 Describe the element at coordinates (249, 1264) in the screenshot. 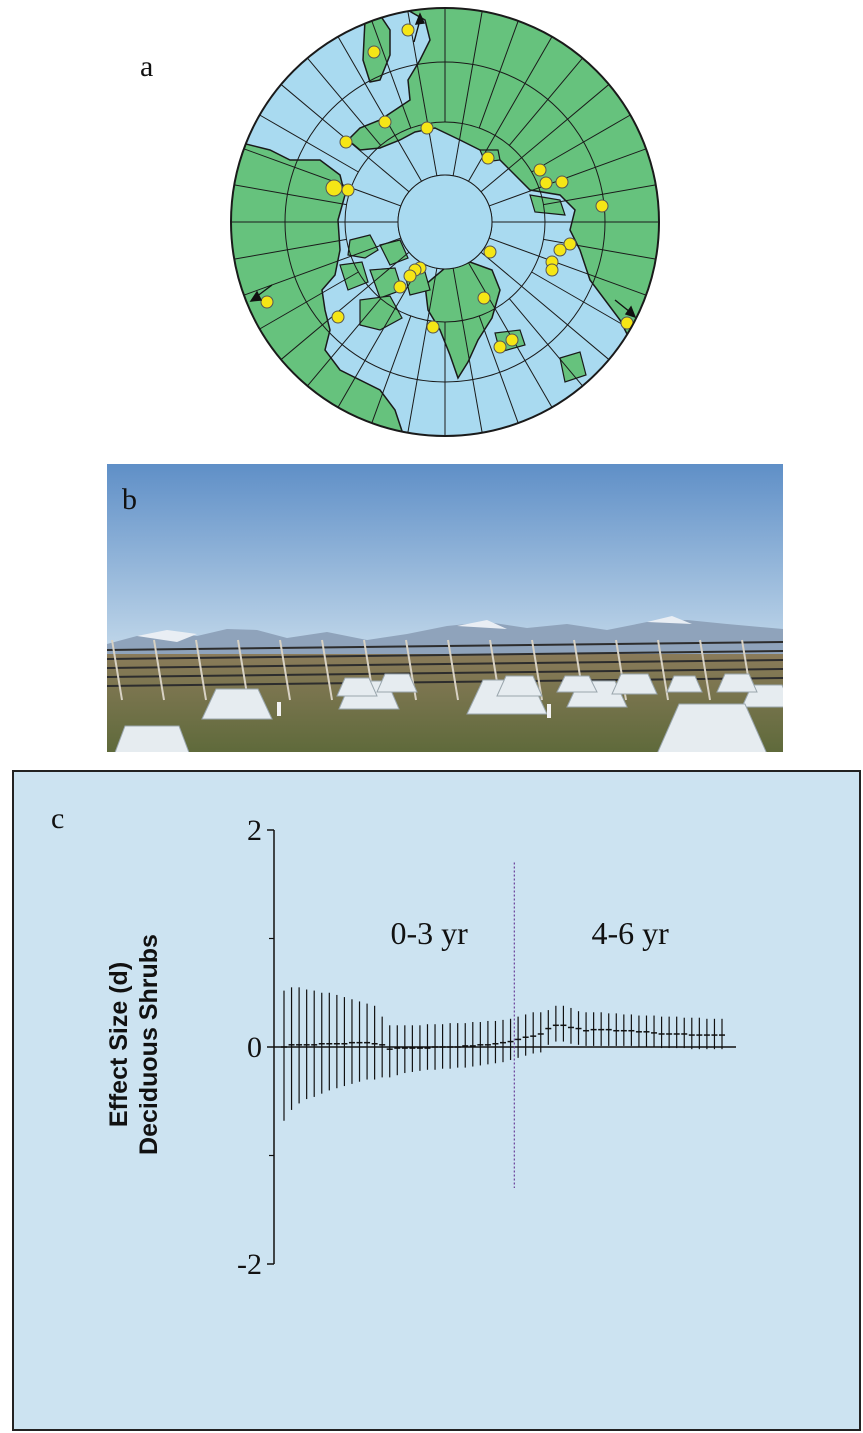

I see `y-tick-label: -2` at that location.